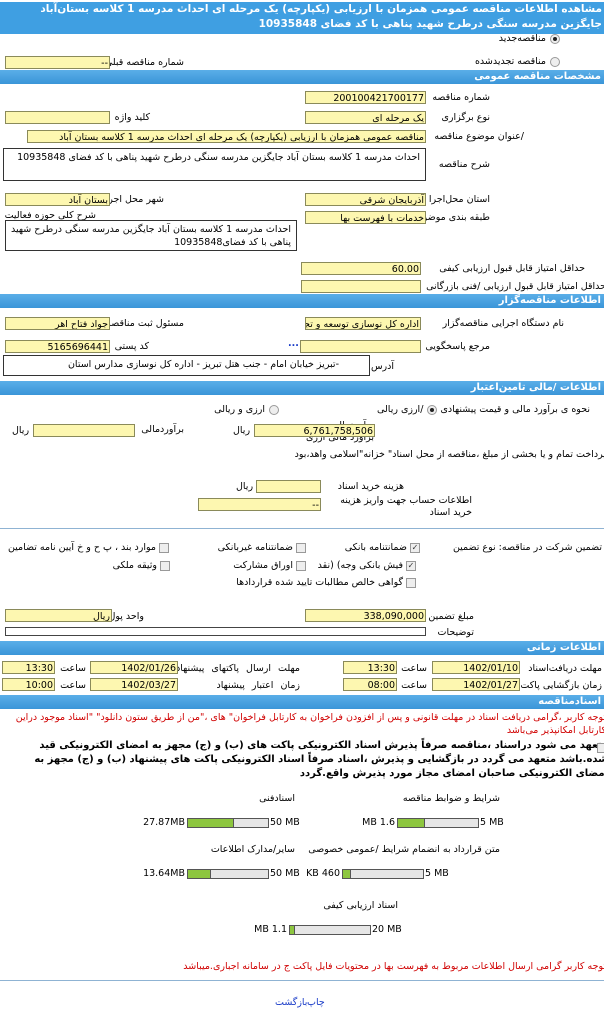  I want to click on radio-both: ارزی و ریالی, so click(246, 409).